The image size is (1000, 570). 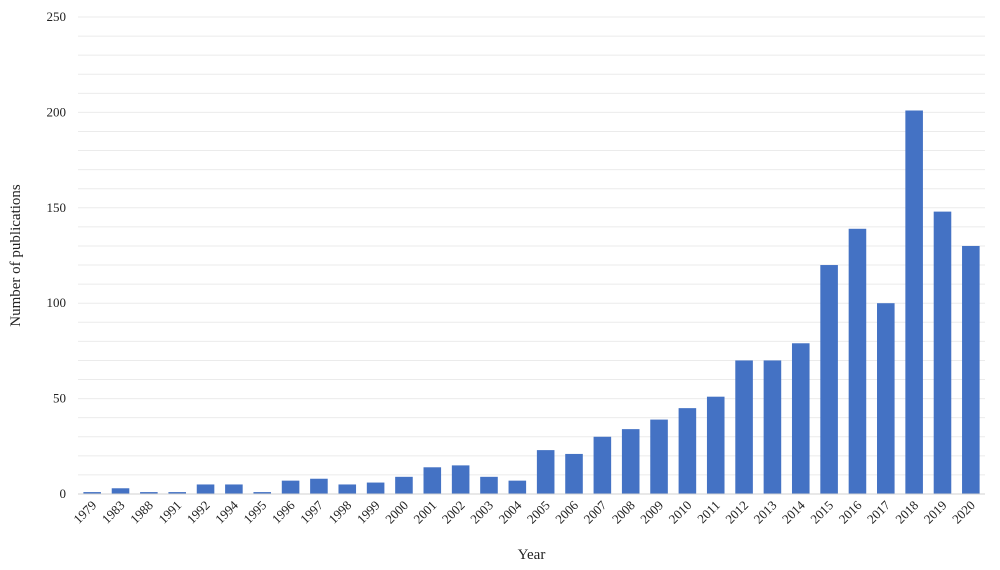 What do you see at coordinates (453, 512) in the screenshot?
I see `x-tick-label: 2002` at bounding box center [453, 512].